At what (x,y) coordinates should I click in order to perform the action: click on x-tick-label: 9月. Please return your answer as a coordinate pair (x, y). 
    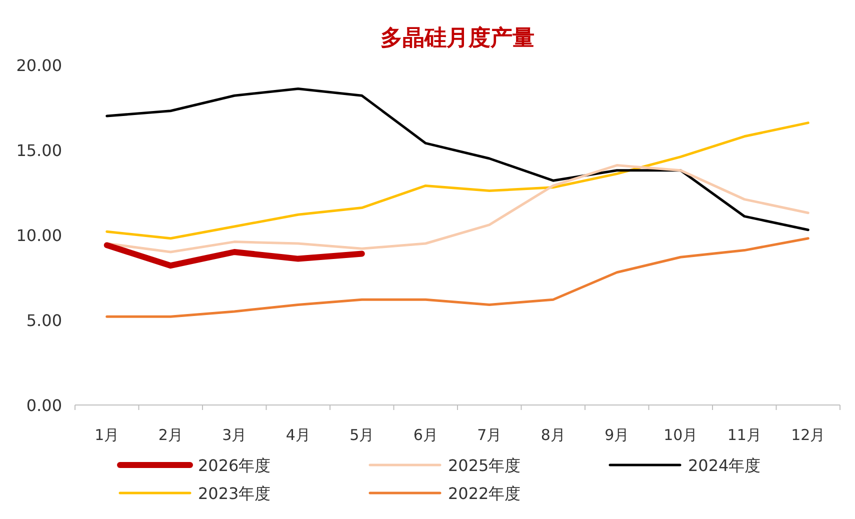
    Looking at the image, I should click on (617, 435).